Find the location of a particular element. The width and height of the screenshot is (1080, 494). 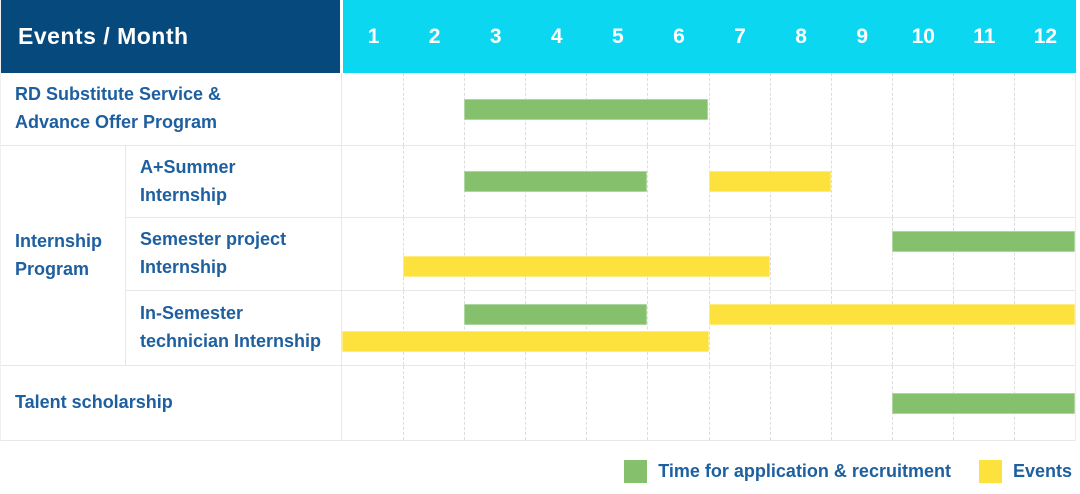

month-header-9: 9 is located at coordinates (862, 36).